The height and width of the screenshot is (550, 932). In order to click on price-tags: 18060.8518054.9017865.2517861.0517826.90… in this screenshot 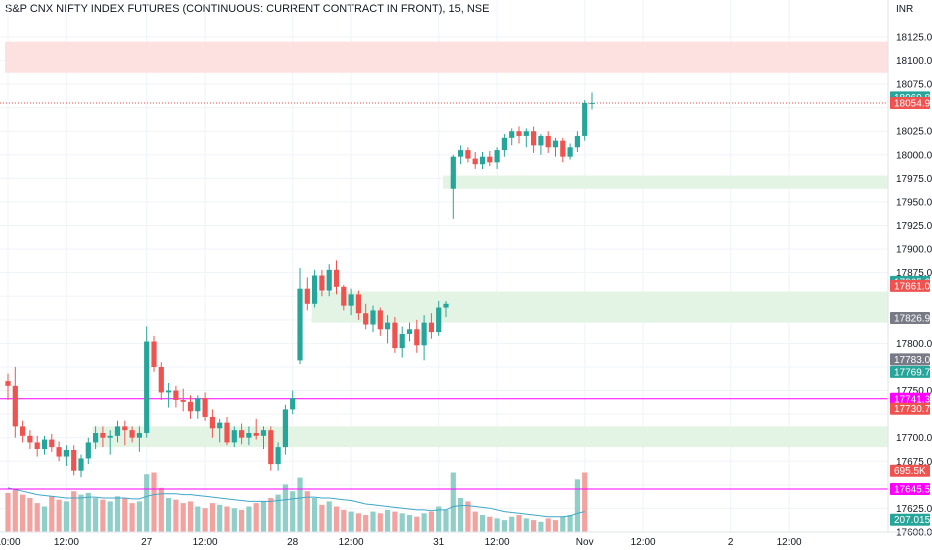, I will do `click(911, 308)`.